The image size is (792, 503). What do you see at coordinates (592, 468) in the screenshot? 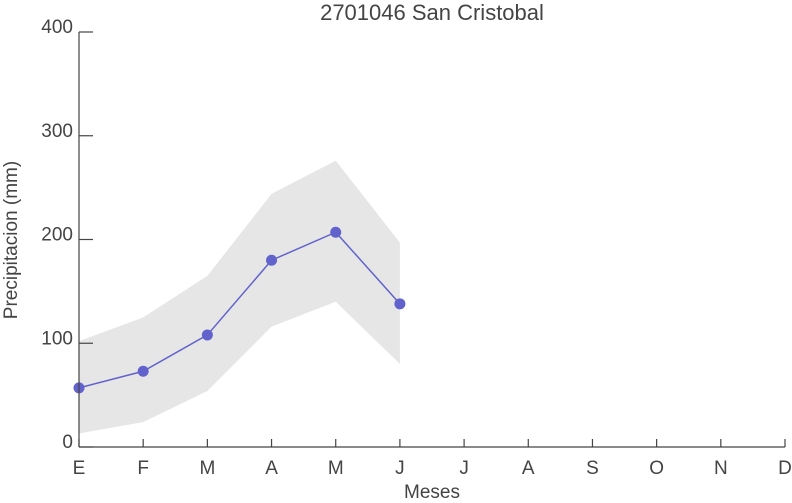
I see `x-tick-label: S` at bounding box center [592, 468].